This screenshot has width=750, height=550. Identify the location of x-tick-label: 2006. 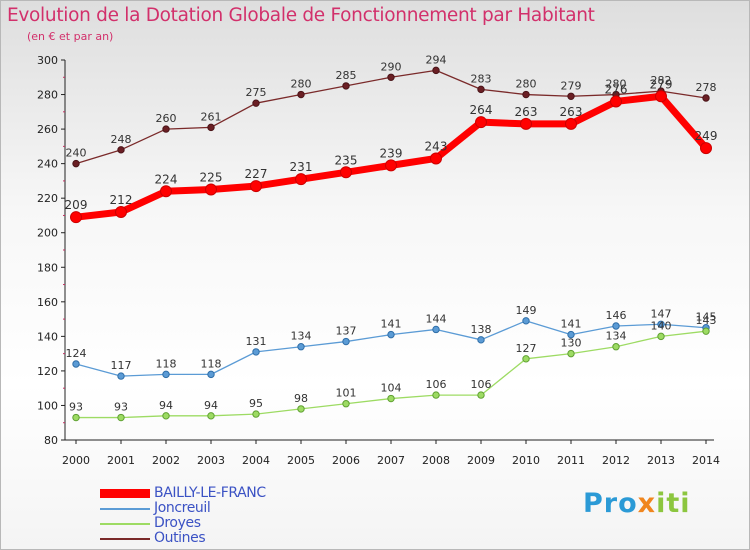
(346, 460).